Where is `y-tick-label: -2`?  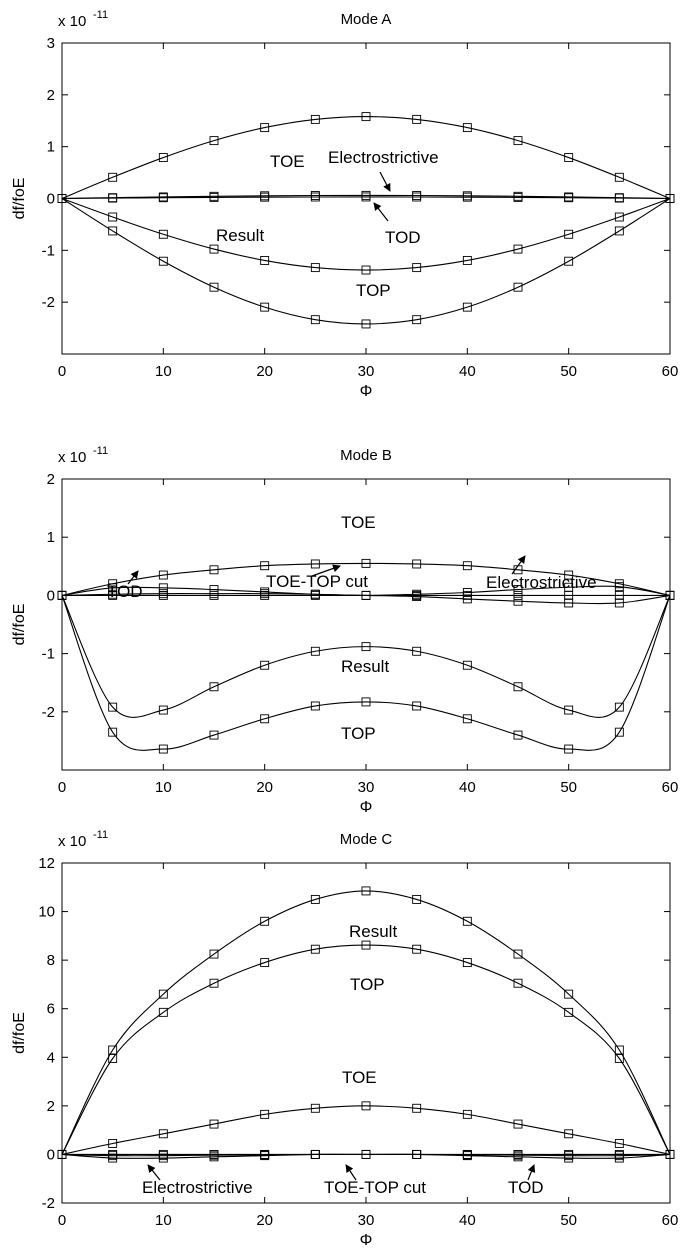
y-tick-label: -2 is located at coordinates (48, 1203).